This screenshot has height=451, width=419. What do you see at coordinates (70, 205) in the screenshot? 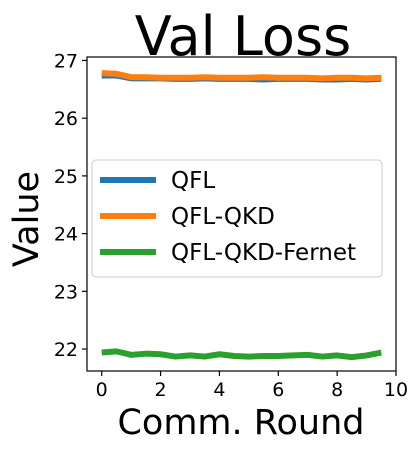
I see `y-axis-ticks: 22 23 24 25 26 27` at bounding box center [70, 205].